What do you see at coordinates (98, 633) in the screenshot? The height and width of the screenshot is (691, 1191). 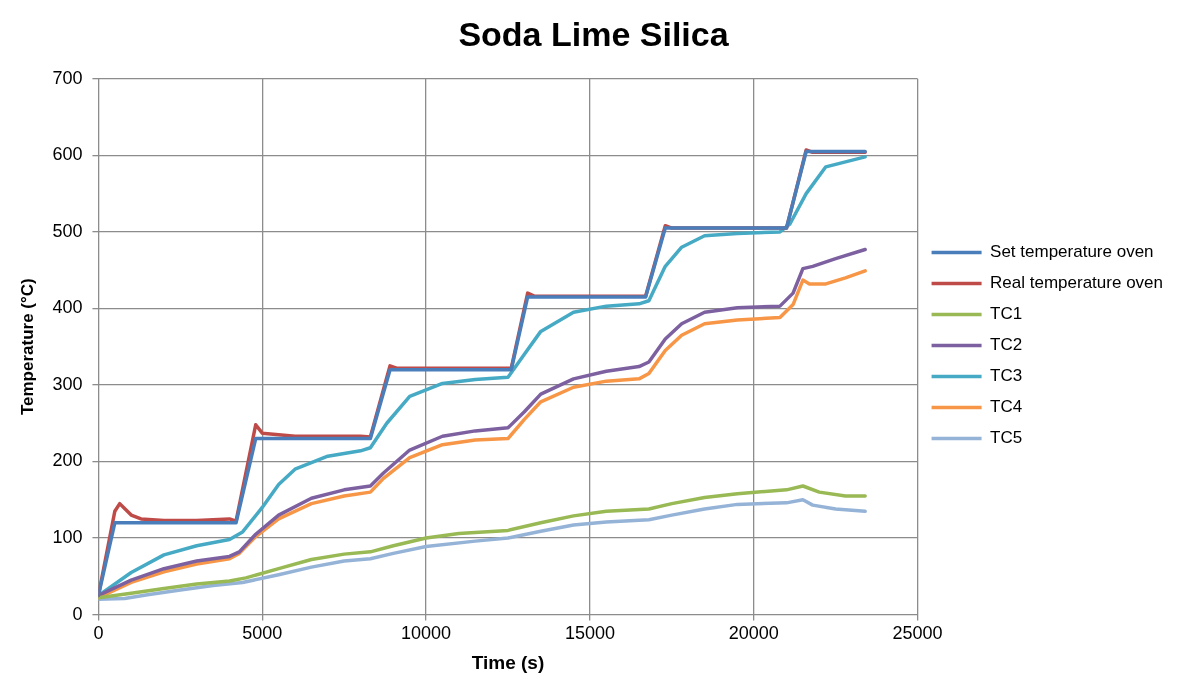 I see `x-tick-label: 0` at bounding box center [98, 633].